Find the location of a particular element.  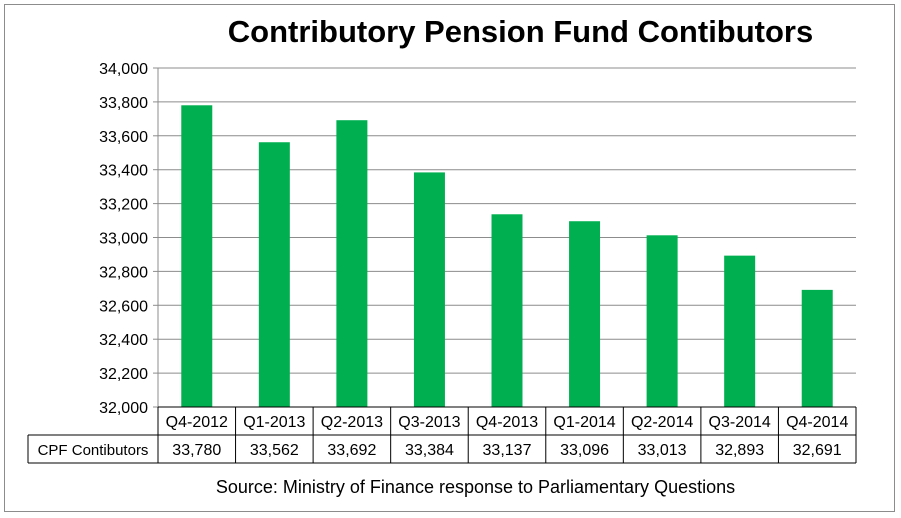

series-name-label: CPF Contibutors is located at coordinates (93, 450).